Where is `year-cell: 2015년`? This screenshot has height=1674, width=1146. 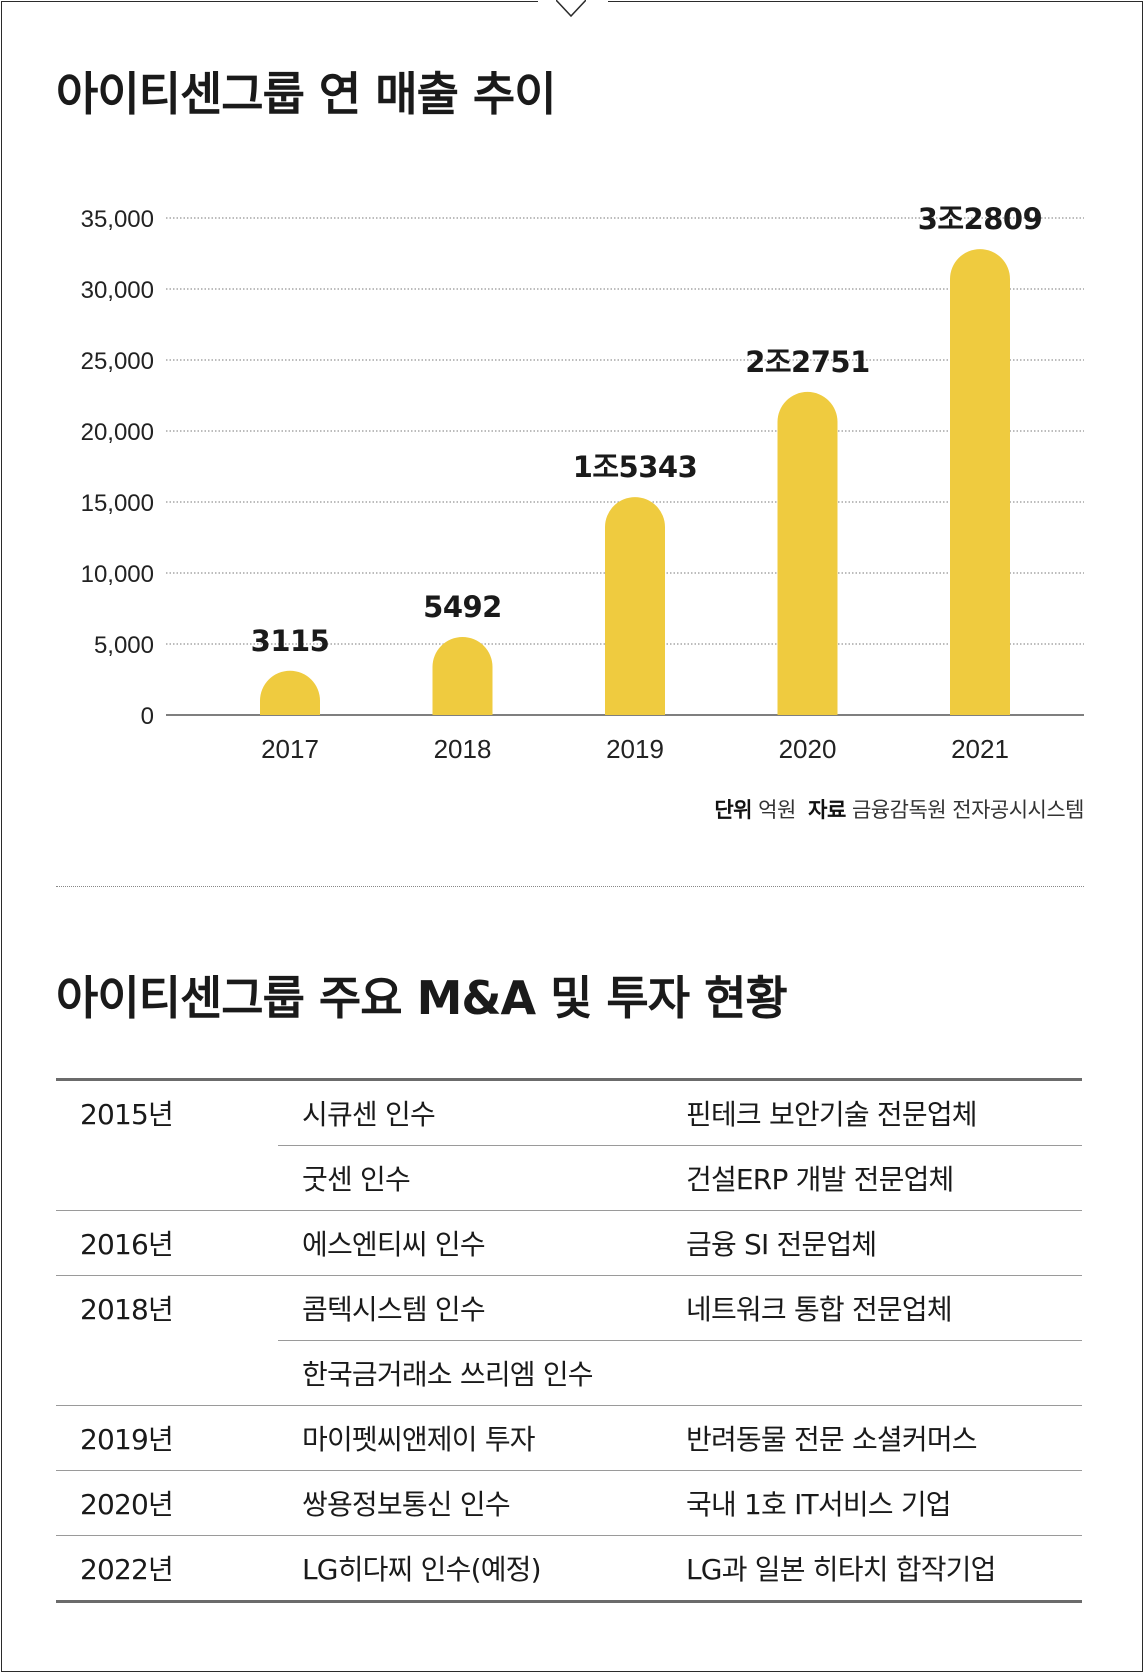 year-cell: 2015년 is located at coordinates (127, 1115).